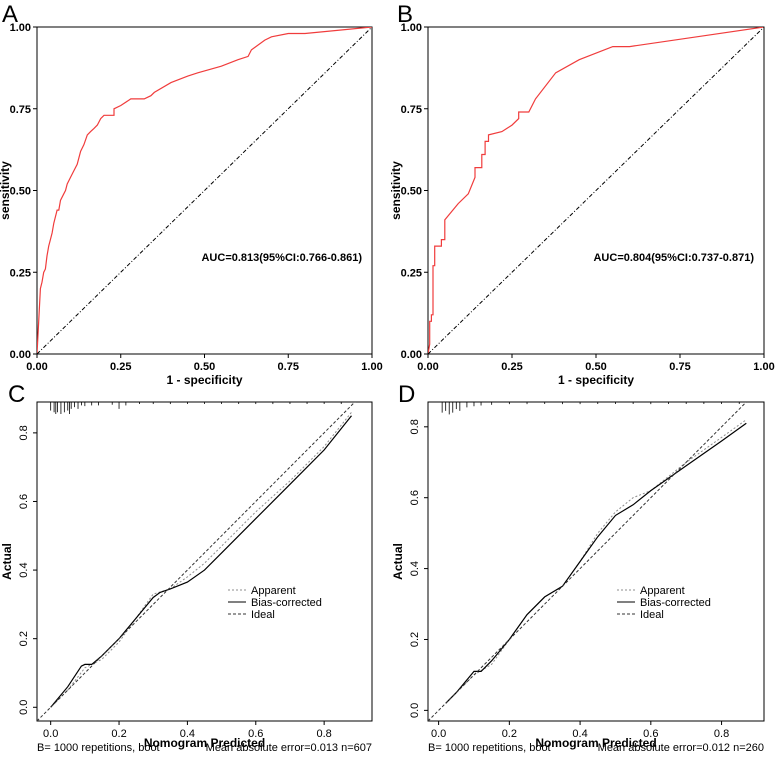 This screenshot has width=777, height=763. I want to click on auc-annotation: AUC=0.813(95%CI:0.766-0.861), so click(281, 258).